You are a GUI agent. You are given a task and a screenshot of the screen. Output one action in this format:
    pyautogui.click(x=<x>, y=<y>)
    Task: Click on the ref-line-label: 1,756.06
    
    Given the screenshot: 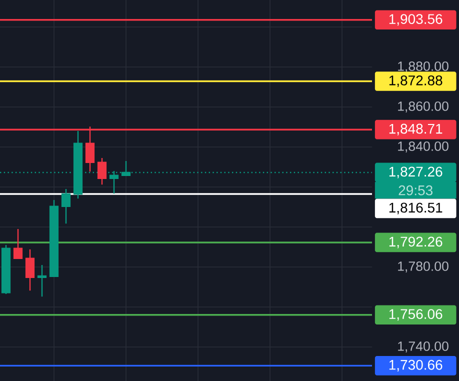 What is the action you would take?
    pyautogui.click(x=415, y=315)
    